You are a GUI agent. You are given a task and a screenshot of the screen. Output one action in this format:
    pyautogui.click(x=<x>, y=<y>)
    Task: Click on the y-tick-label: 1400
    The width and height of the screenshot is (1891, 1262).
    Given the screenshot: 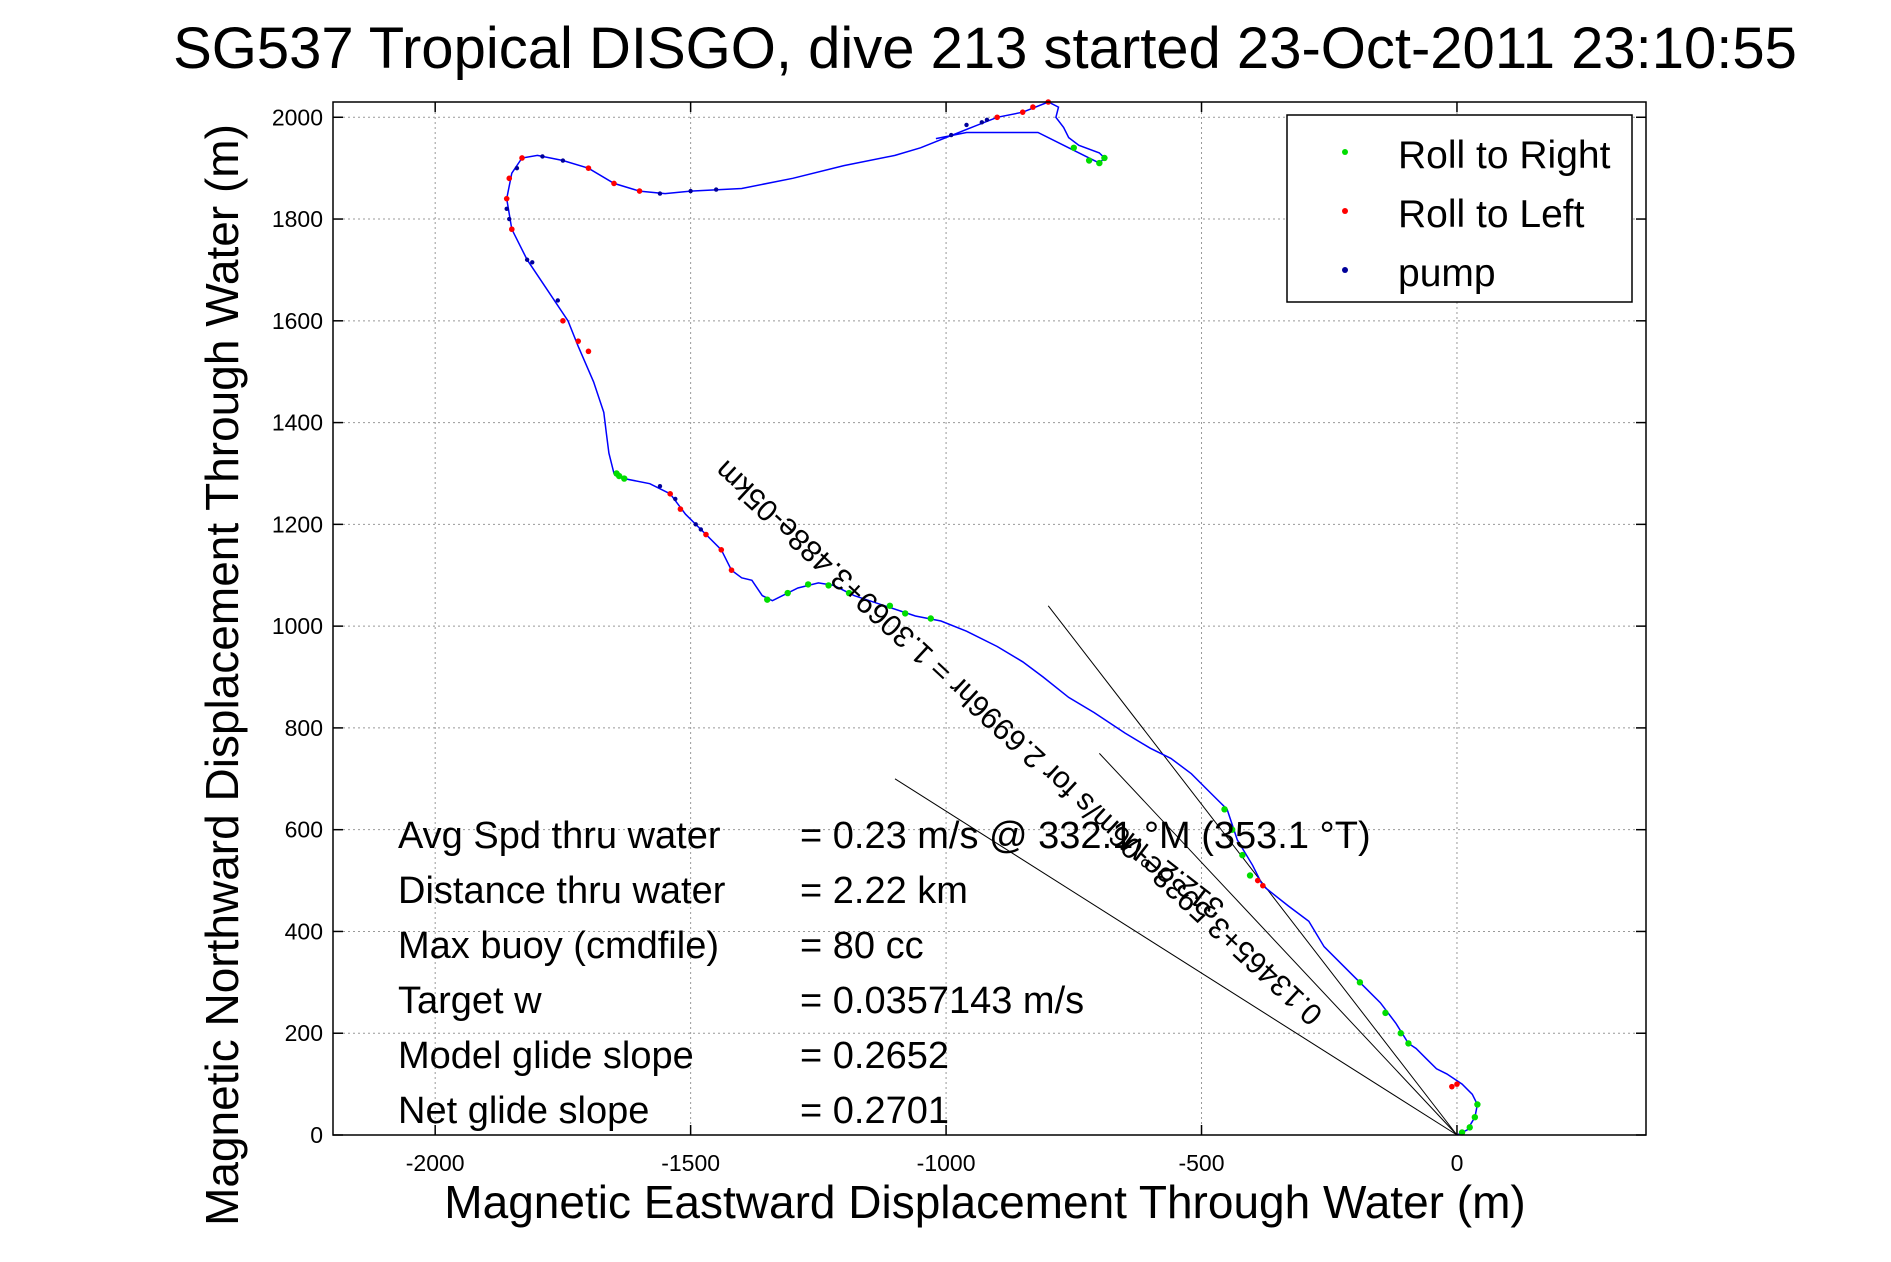 What is the action you would take?
    pyautogui.click(x=297, y=423)
    